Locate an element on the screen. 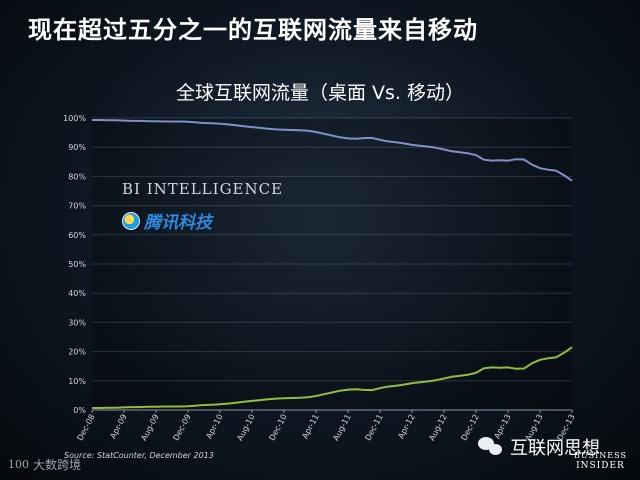 This screenshot has height=480, width=640. y-axis-ticks: 0% 10% 20% 30% 40% 50% 60% 70% 80% 90% 100% is located at coordinates (74, 264).